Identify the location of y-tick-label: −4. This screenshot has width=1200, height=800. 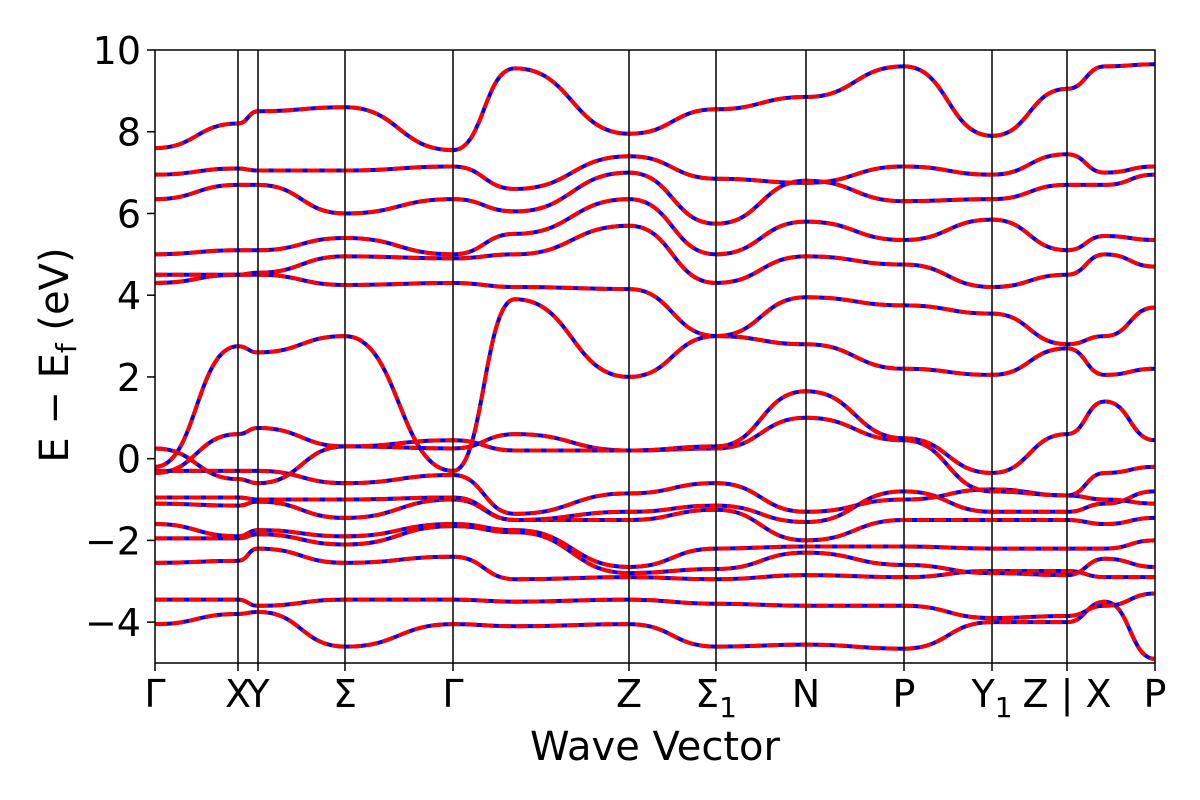
(113, 623).